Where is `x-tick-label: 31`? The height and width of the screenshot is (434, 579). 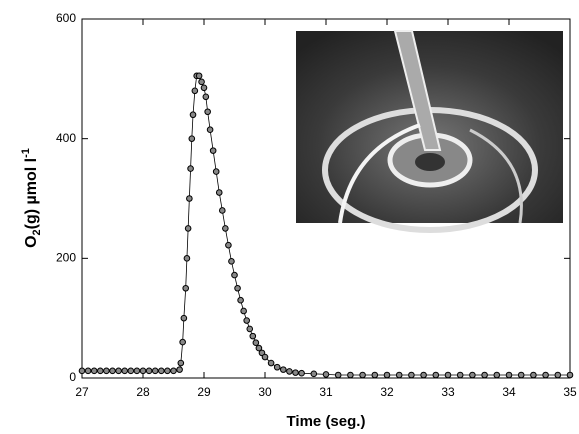
x-tick-label: 31 is located at coordinates (326, 392).